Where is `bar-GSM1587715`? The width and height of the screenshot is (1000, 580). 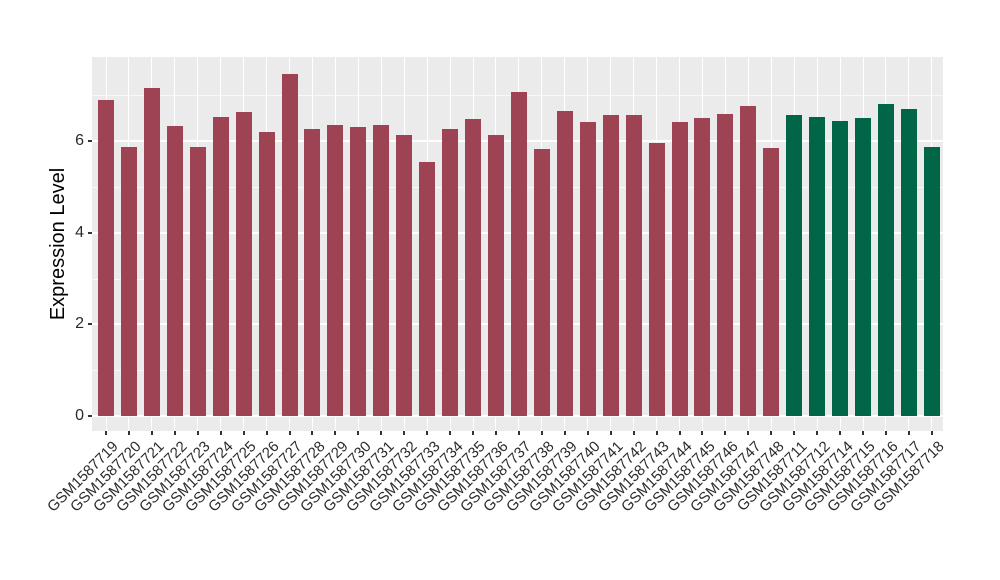 bar-GSM1587715 is located at coordinates (863, 267).